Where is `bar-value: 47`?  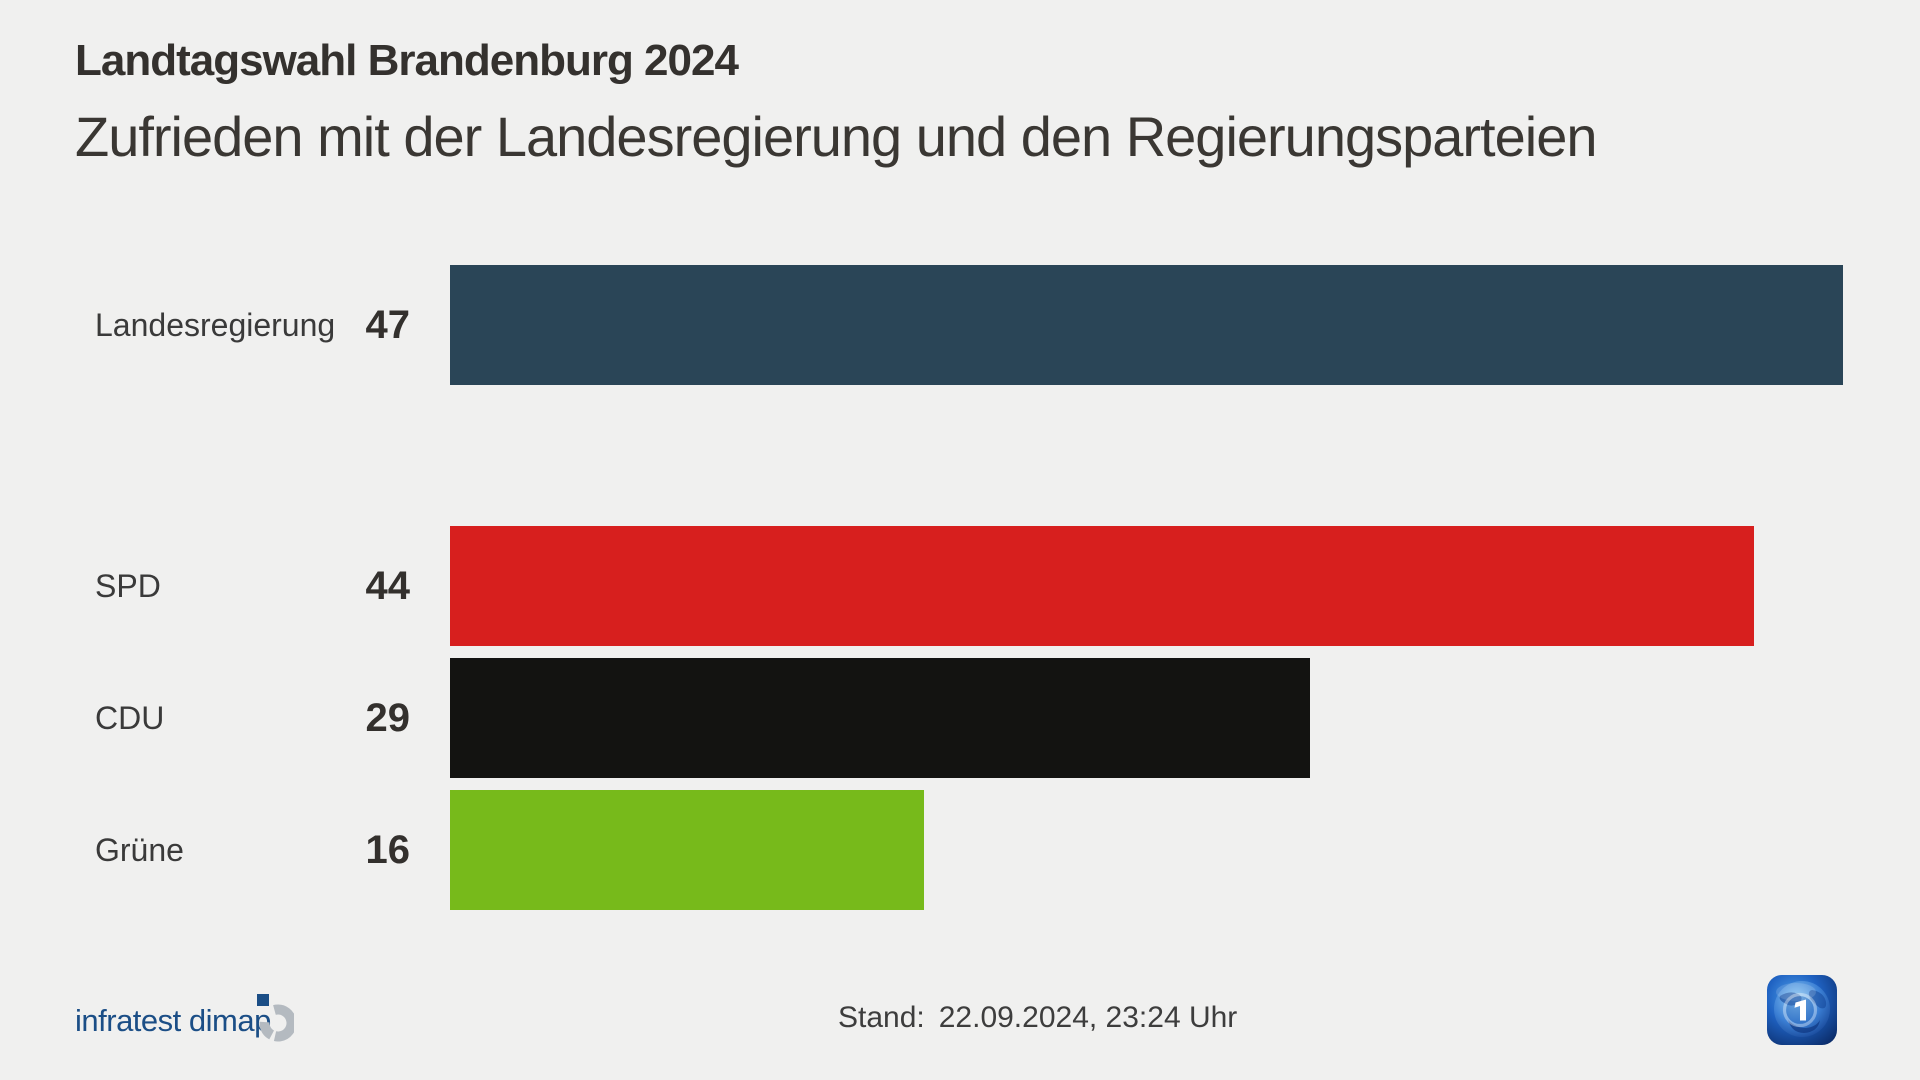 bar-value: 47 is located at coordinates (388, 324).